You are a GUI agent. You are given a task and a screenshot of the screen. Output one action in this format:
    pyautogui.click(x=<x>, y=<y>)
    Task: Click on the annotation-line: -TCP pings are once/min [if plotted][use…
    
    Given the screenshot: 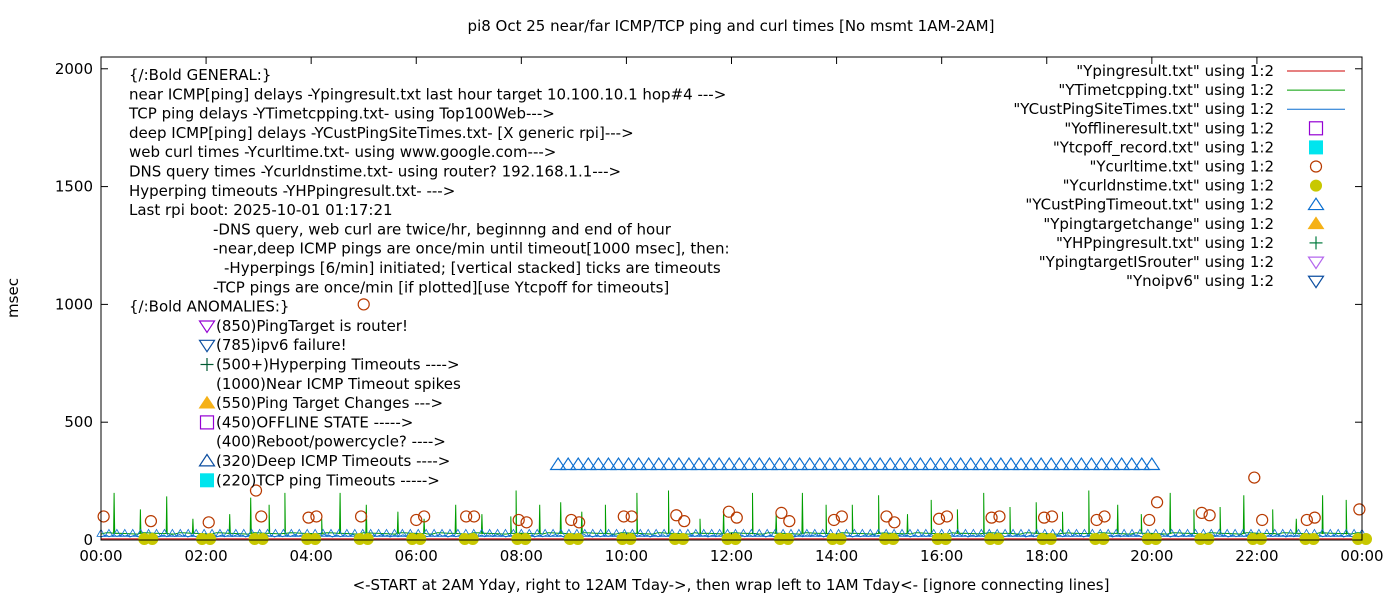 What is the action you would take?
    pyautogui.click(x=441, y=287)
    